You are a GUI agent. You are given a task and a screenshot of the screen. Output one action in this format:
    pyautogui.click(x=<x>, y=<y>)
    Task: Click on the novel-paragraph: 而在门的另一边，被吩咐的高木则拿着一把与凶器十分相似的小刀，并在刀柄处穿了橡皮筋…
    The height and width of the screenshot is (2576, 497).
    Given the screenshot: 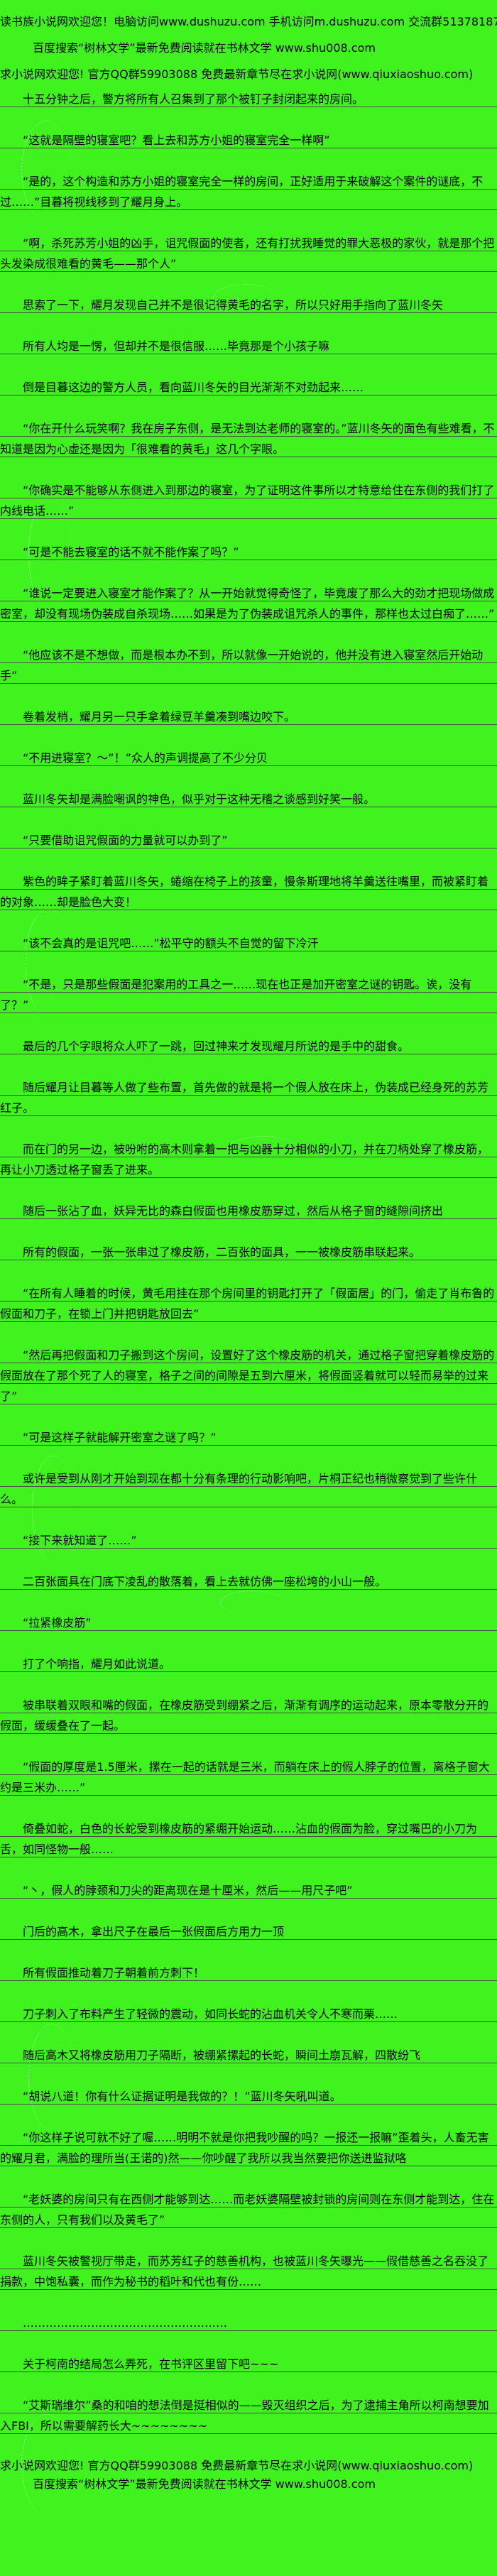 What is the action you would take?
    pyautogui.click(x=248, y=1159)
    